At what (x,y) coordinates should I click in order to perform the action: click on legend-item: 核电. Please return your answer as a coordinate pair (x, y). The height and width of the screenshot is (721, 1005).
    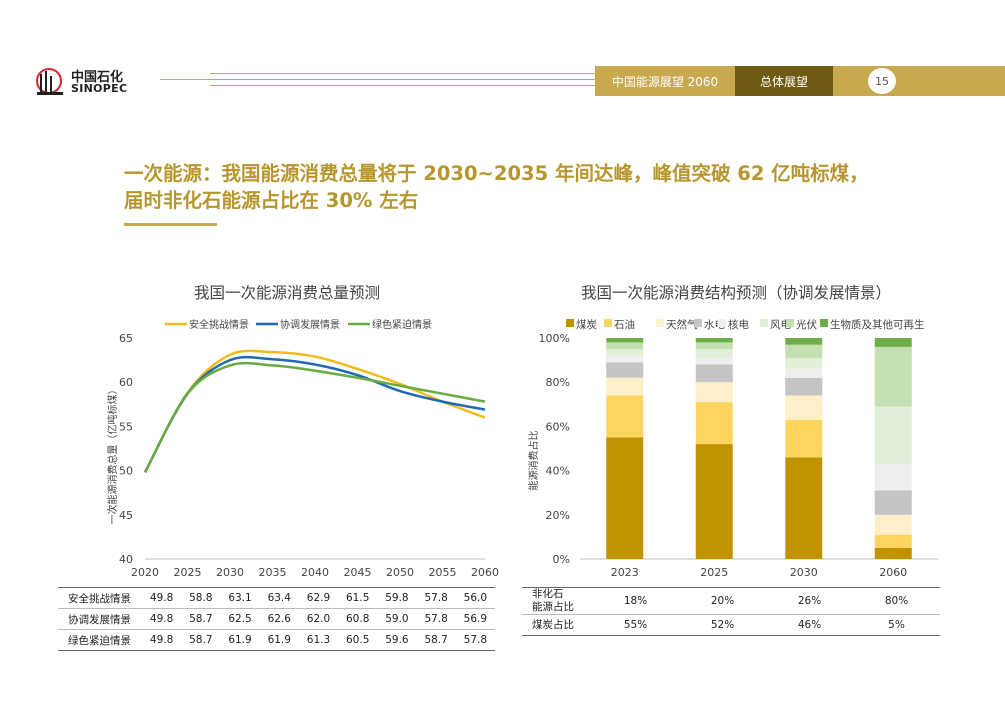
    Looking at the image, I should click on (733, 324).